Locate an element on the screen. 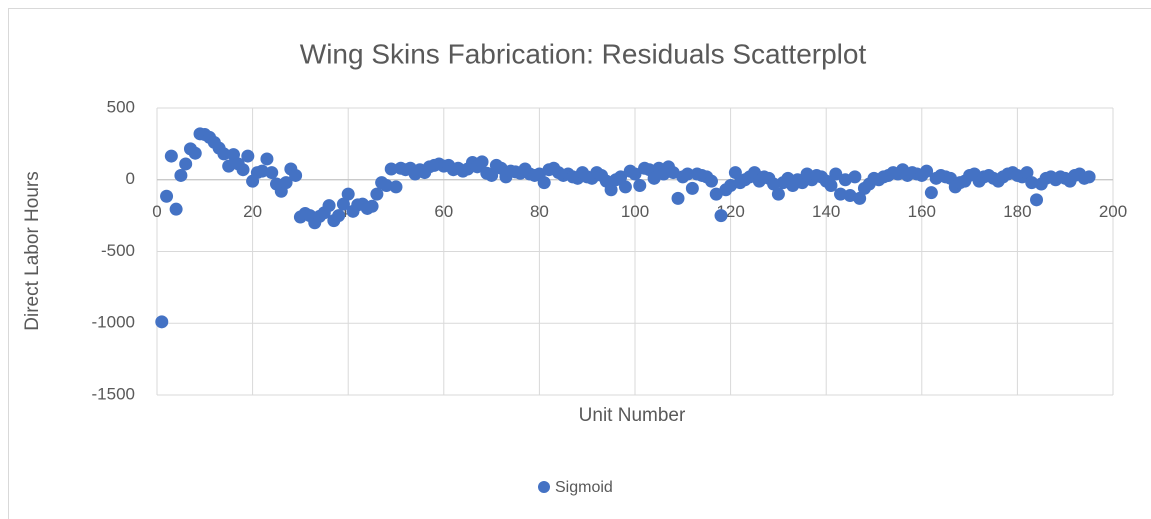 Image resolution: width=1151 pixels, height=519 pixels. x-tick-label: 60 is located at coordinates (443, 211).